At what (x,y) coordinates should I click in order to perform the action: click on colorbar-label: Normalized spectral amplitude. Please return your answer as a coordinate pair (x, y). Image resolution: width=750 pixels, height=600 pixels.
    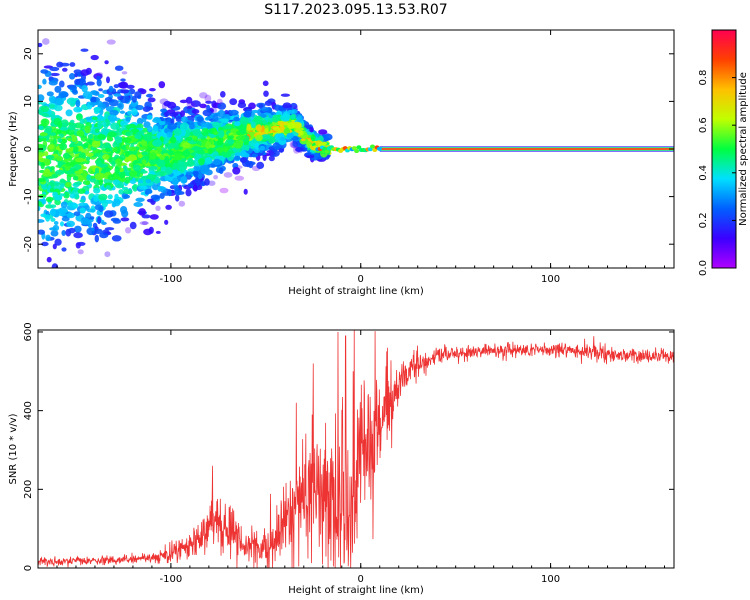
    Looking at the image, I should click on (743, 149).